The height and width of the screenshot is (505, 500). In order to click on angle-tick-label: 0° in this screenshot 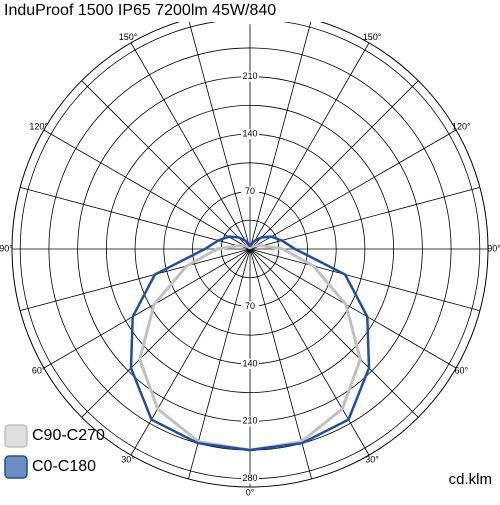, I will do `click(250, 492)`.